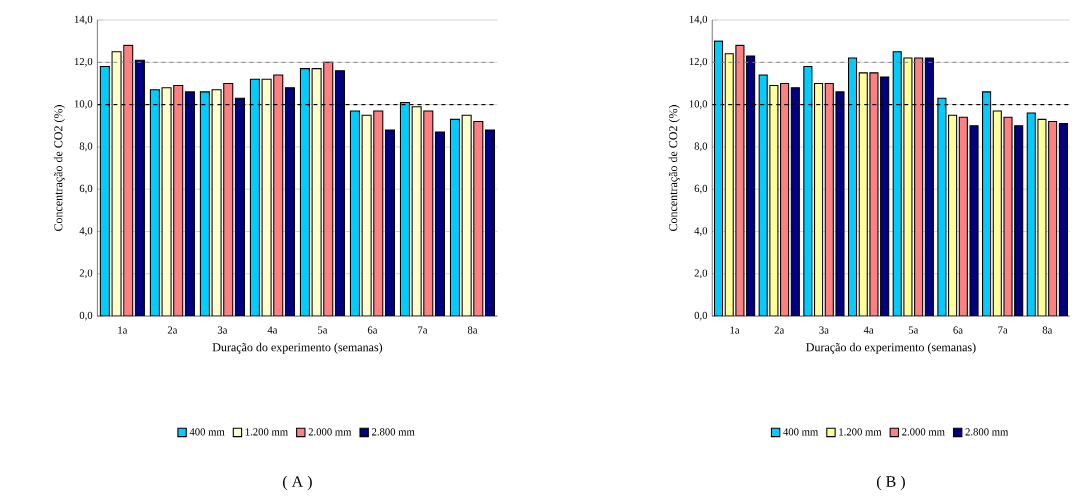 This screenshot has height=499, width=1075. Describe the element at coordinates (890, 483) in the screenshot. I see `text: ( B )` at that location.